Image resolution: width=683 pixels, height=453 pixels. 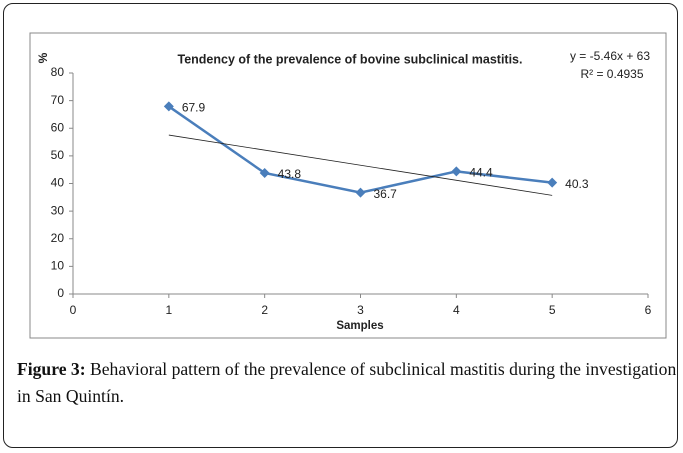 What do you see at coordinates (481, 173) in the screenshot?
I see `data-label: 44.4` at bounding box center [481, 173].